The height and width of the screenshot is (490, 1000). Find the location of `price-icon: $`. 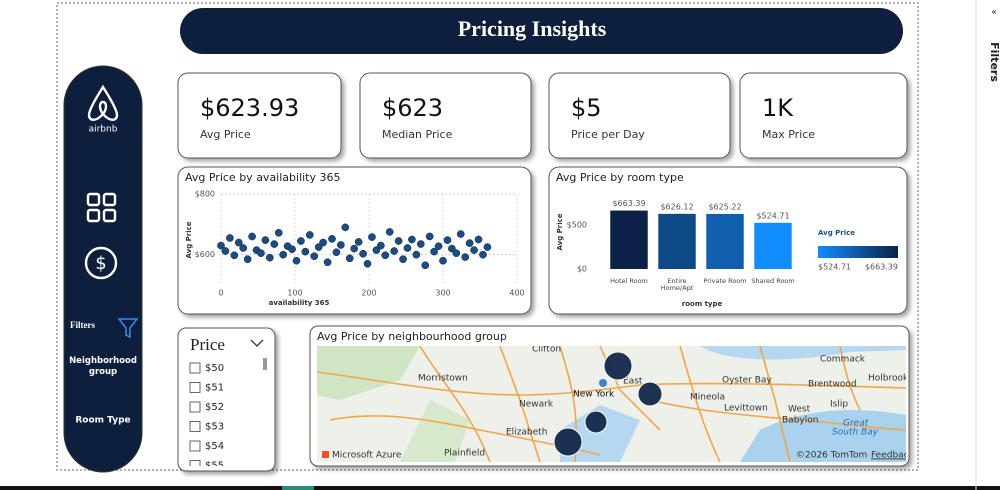

price-icon: $ is located at coordinates (101, 263).